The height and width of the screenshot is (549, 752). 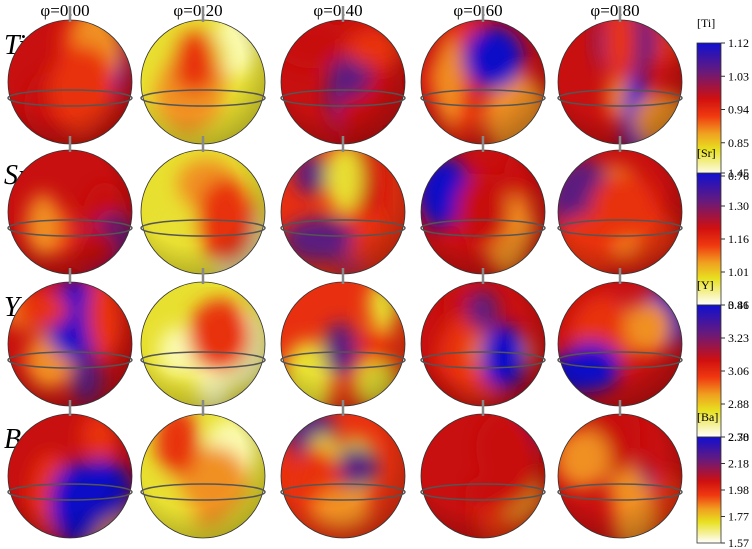 I want to click on colorbar-tick-label: 1.57, so click(x=738, y=542).